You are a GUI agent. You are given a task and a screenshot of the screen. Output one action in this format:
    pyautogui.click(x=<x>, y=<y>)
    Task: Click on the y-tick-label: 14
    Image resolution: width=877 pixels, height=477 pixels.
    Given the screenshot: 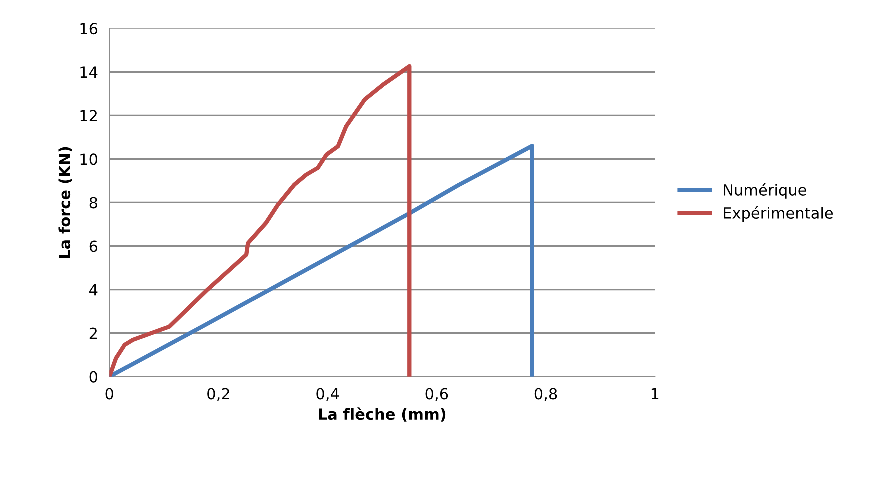 What is the action you would take?
    pyautogui.click(x=89, y=72)
    